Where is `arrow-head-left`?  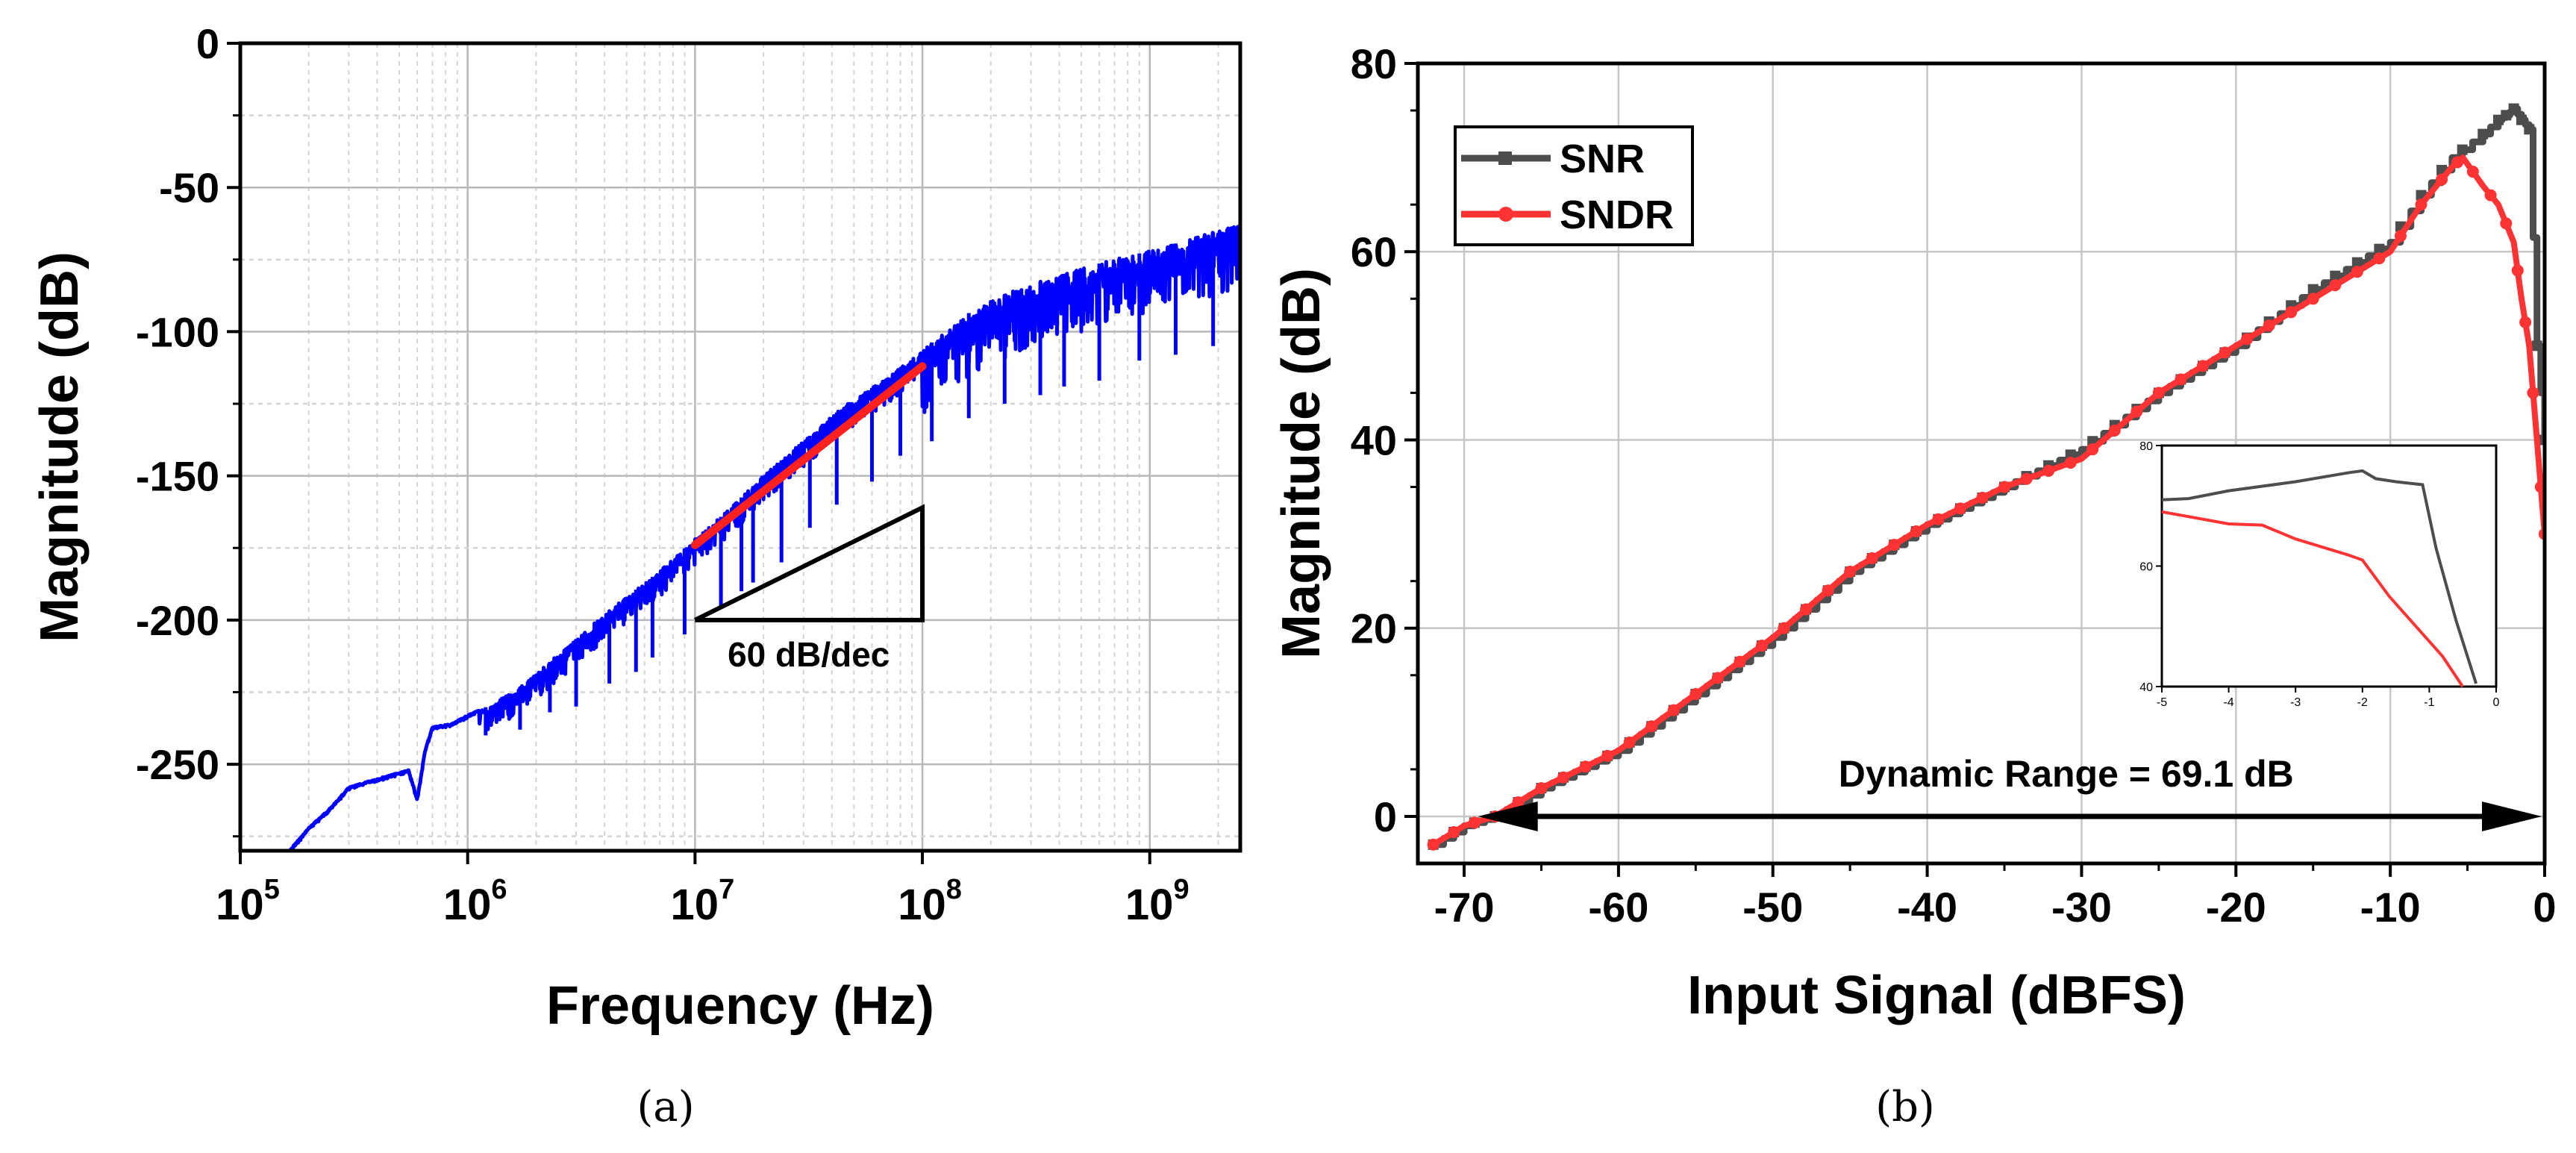 arrow-head-left is located at coordinates (1508, 816).